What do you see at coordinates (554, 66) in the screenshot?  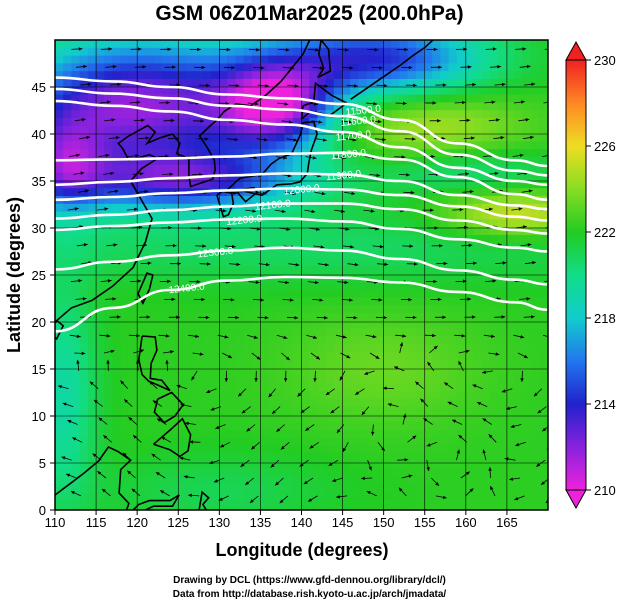 I see `streamline` at bounding box center [554, 66].